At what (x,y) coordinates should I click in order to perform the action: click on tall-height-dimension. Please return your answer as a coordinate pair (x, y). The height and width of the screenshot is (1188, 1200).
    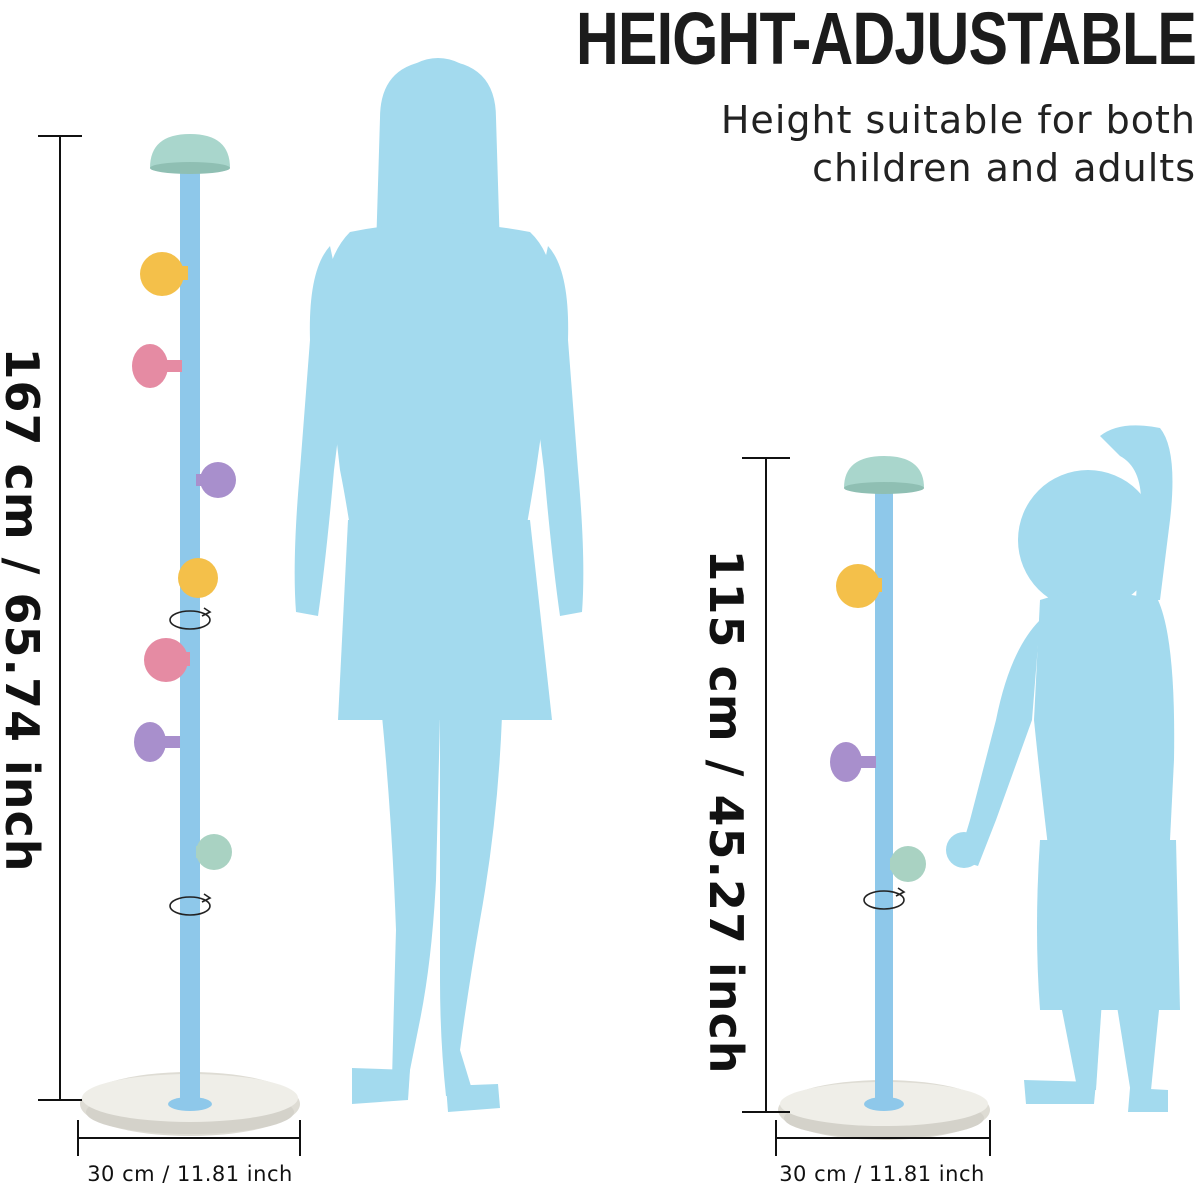
    Looking at the image, I should click on (60, 618).